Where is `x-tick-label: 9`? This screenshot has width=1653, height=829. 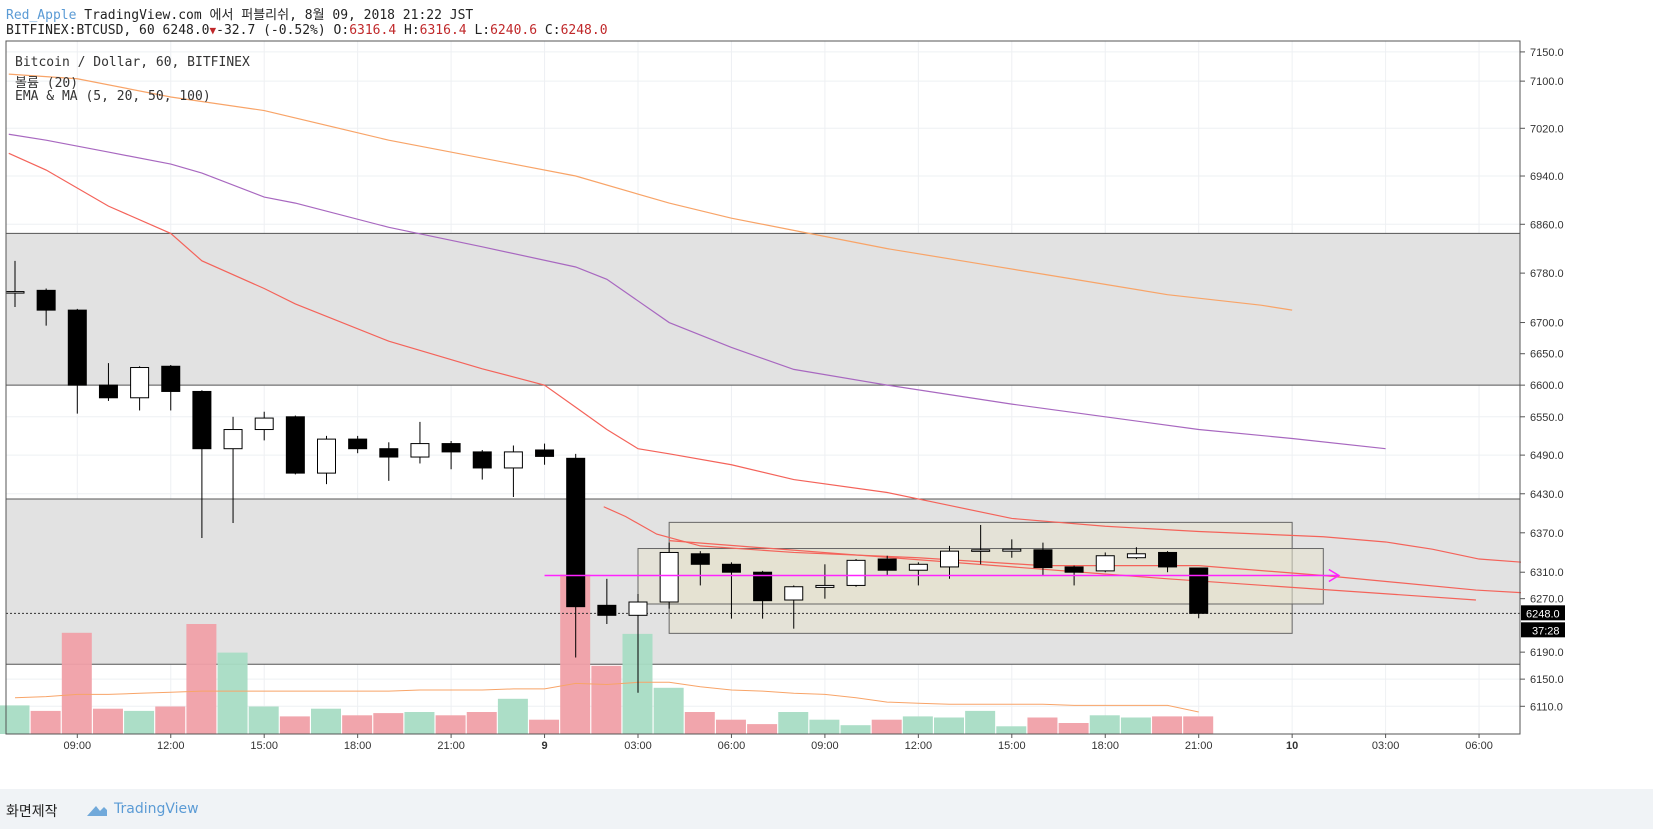 x-tick-label: 9 is located at coordinates (544, 746).